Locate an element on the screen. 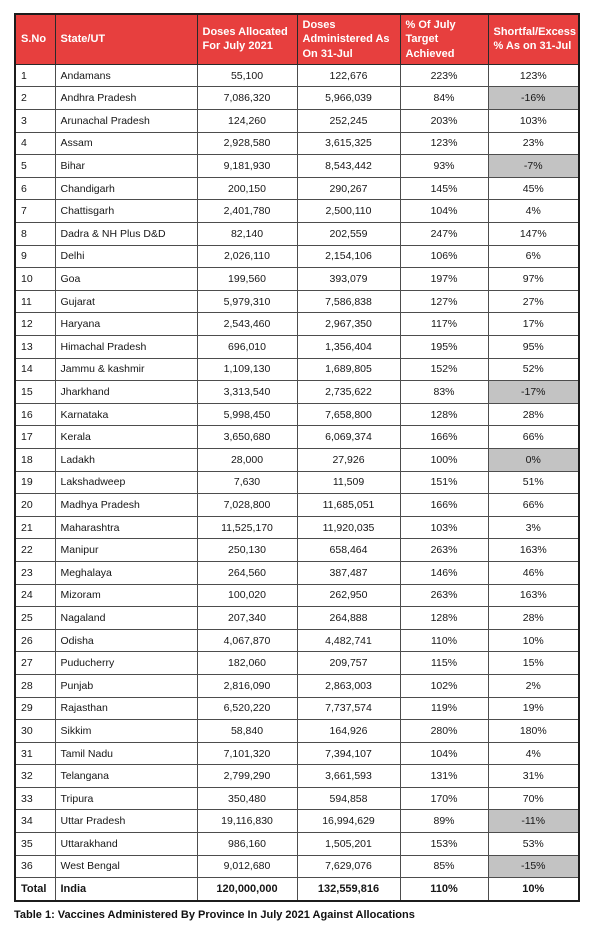 Image resolution: width=610 pixels, height=936 pixels. table-row: 31 Tamil Nadu 7,101,320 7,394,107 104% 4% is located at coordinates (297, 753).